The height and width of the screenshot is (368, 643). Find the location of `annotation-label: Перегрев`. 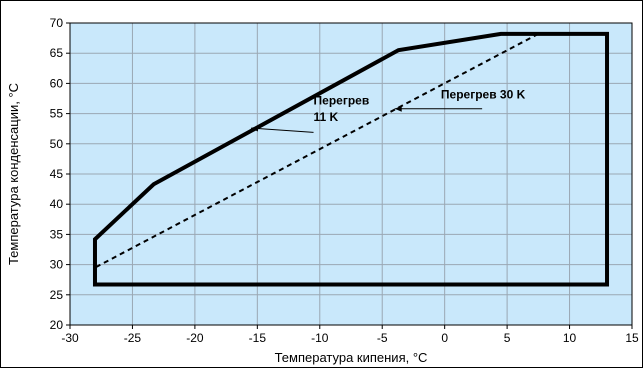

annotation-label: Перегрев is located at coordinates (342, 101).